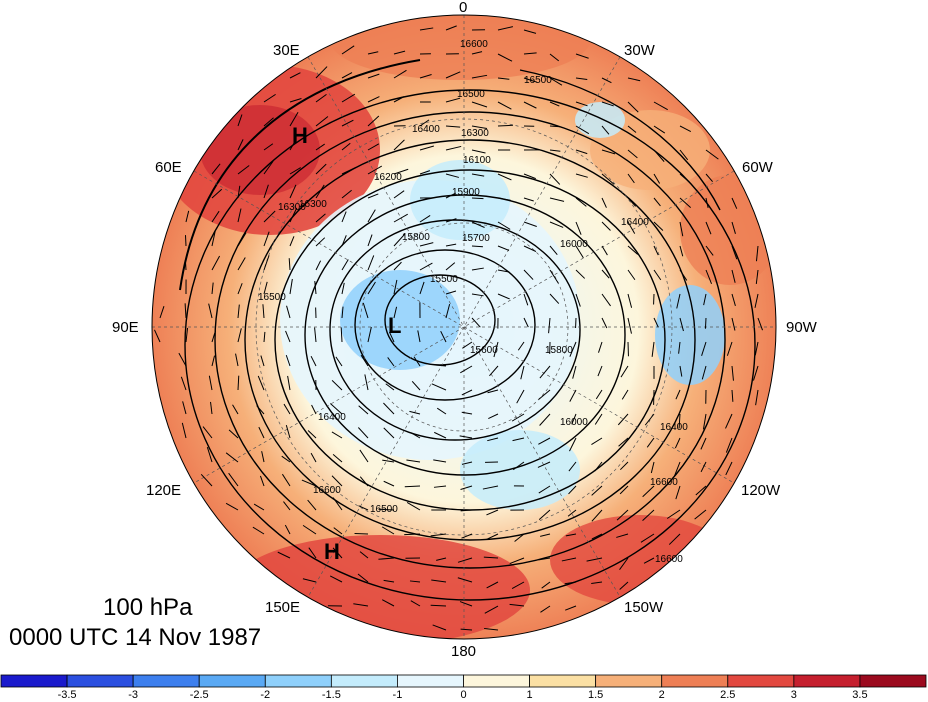 This screenshot has width=928, height=702. Describe the element at coordinates (664, 482) in the screenshot. I see `contour-label: 16600` at that location.